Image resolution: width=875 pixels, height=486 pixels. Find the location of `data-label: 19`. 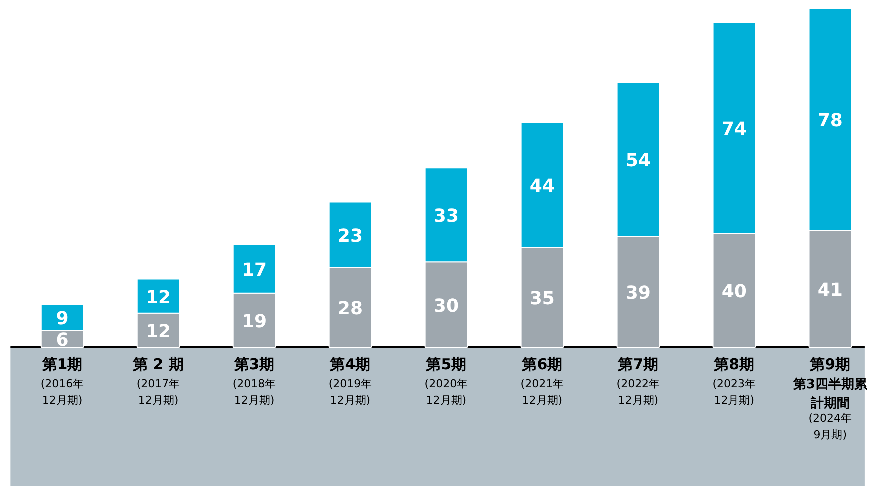

data-label: 19 is located at coordinates (255, 321).